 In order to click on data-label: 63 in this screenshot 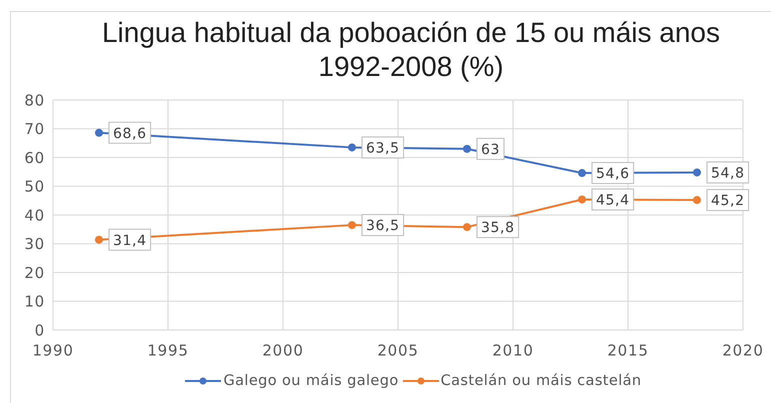, I will do `click(490, 150)`.